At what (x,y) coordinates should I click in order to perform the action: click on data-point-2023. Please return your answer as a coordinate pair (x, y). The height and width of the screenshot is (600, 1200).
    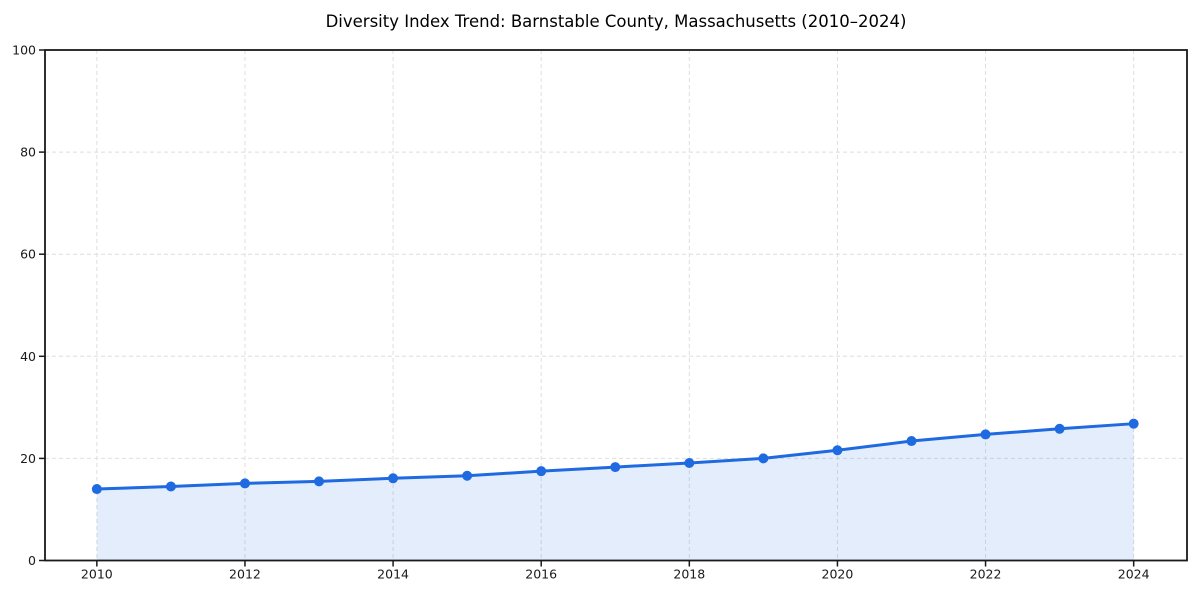
    Looking at the image, I should click on (1059, 428).